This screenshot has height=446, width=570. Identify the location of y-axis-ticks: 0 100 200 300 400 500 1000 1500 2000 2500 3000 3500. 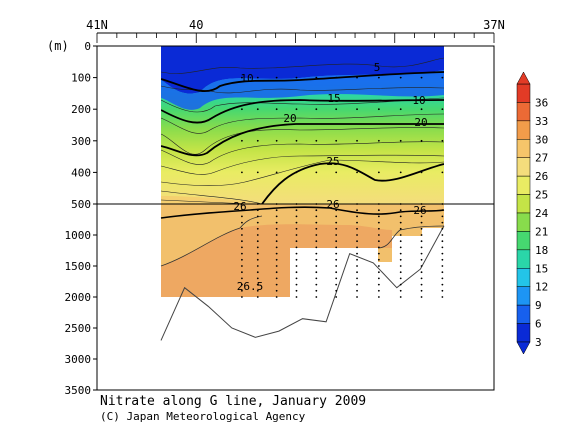
(81, 218).